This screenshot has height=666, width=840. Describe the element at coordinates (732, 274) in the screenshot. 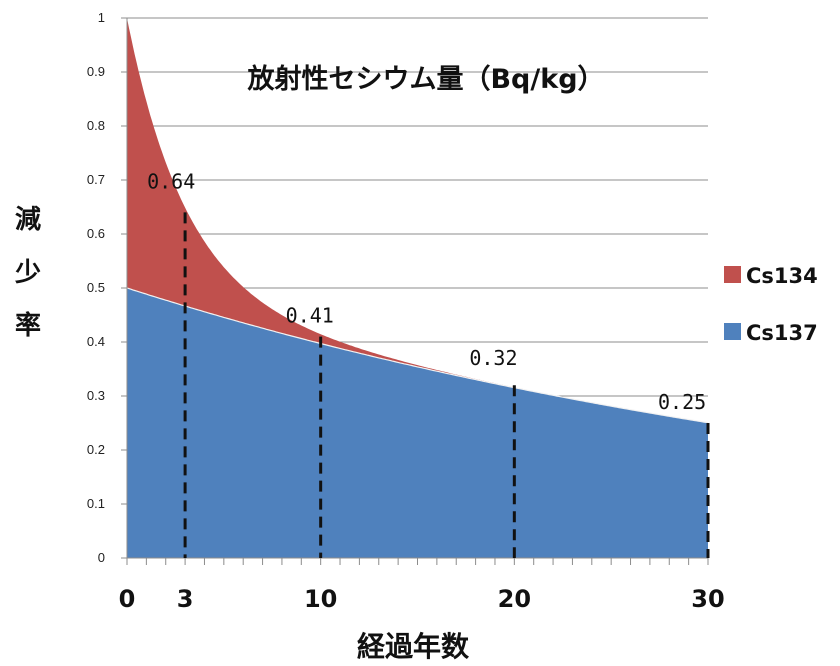

I see `legend-swatch-cs134` at that location.